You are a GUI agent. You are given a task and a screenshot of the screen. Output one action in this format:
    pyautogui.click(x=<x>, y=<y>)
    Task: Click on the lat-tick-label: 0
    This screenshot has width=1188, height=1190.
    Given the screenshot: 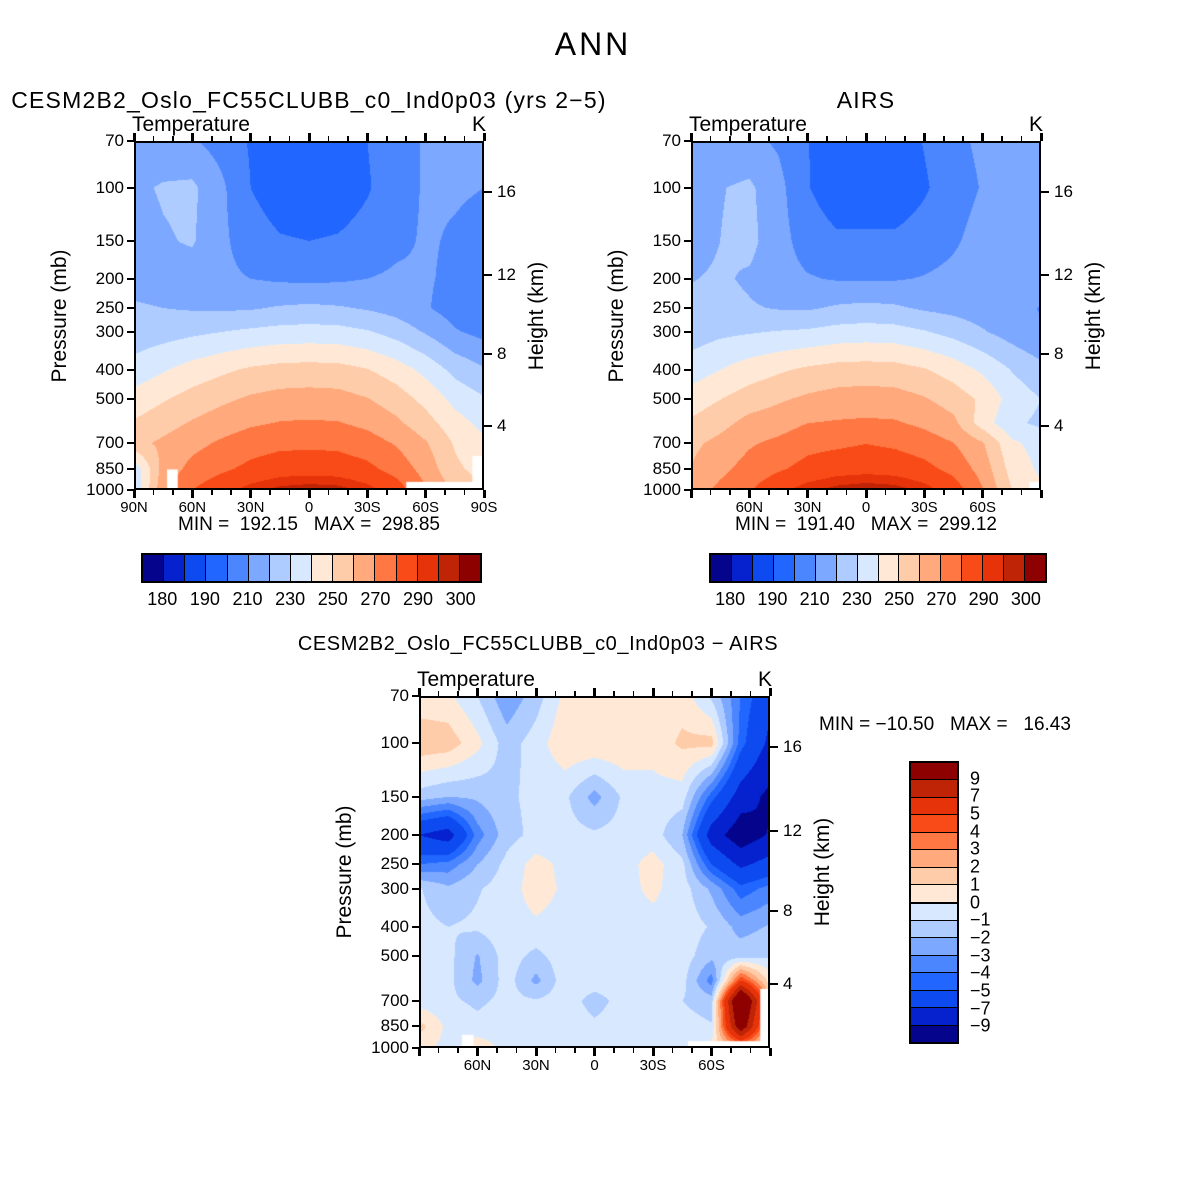 What is the action you would take?
    pyautogui.click(x=866, y=507)
    